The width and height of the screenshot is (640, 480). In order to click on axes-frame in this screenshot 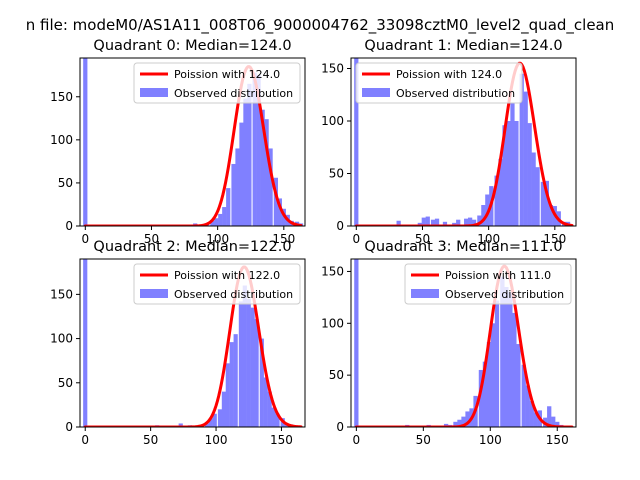, I will do `click(463, 343)`.